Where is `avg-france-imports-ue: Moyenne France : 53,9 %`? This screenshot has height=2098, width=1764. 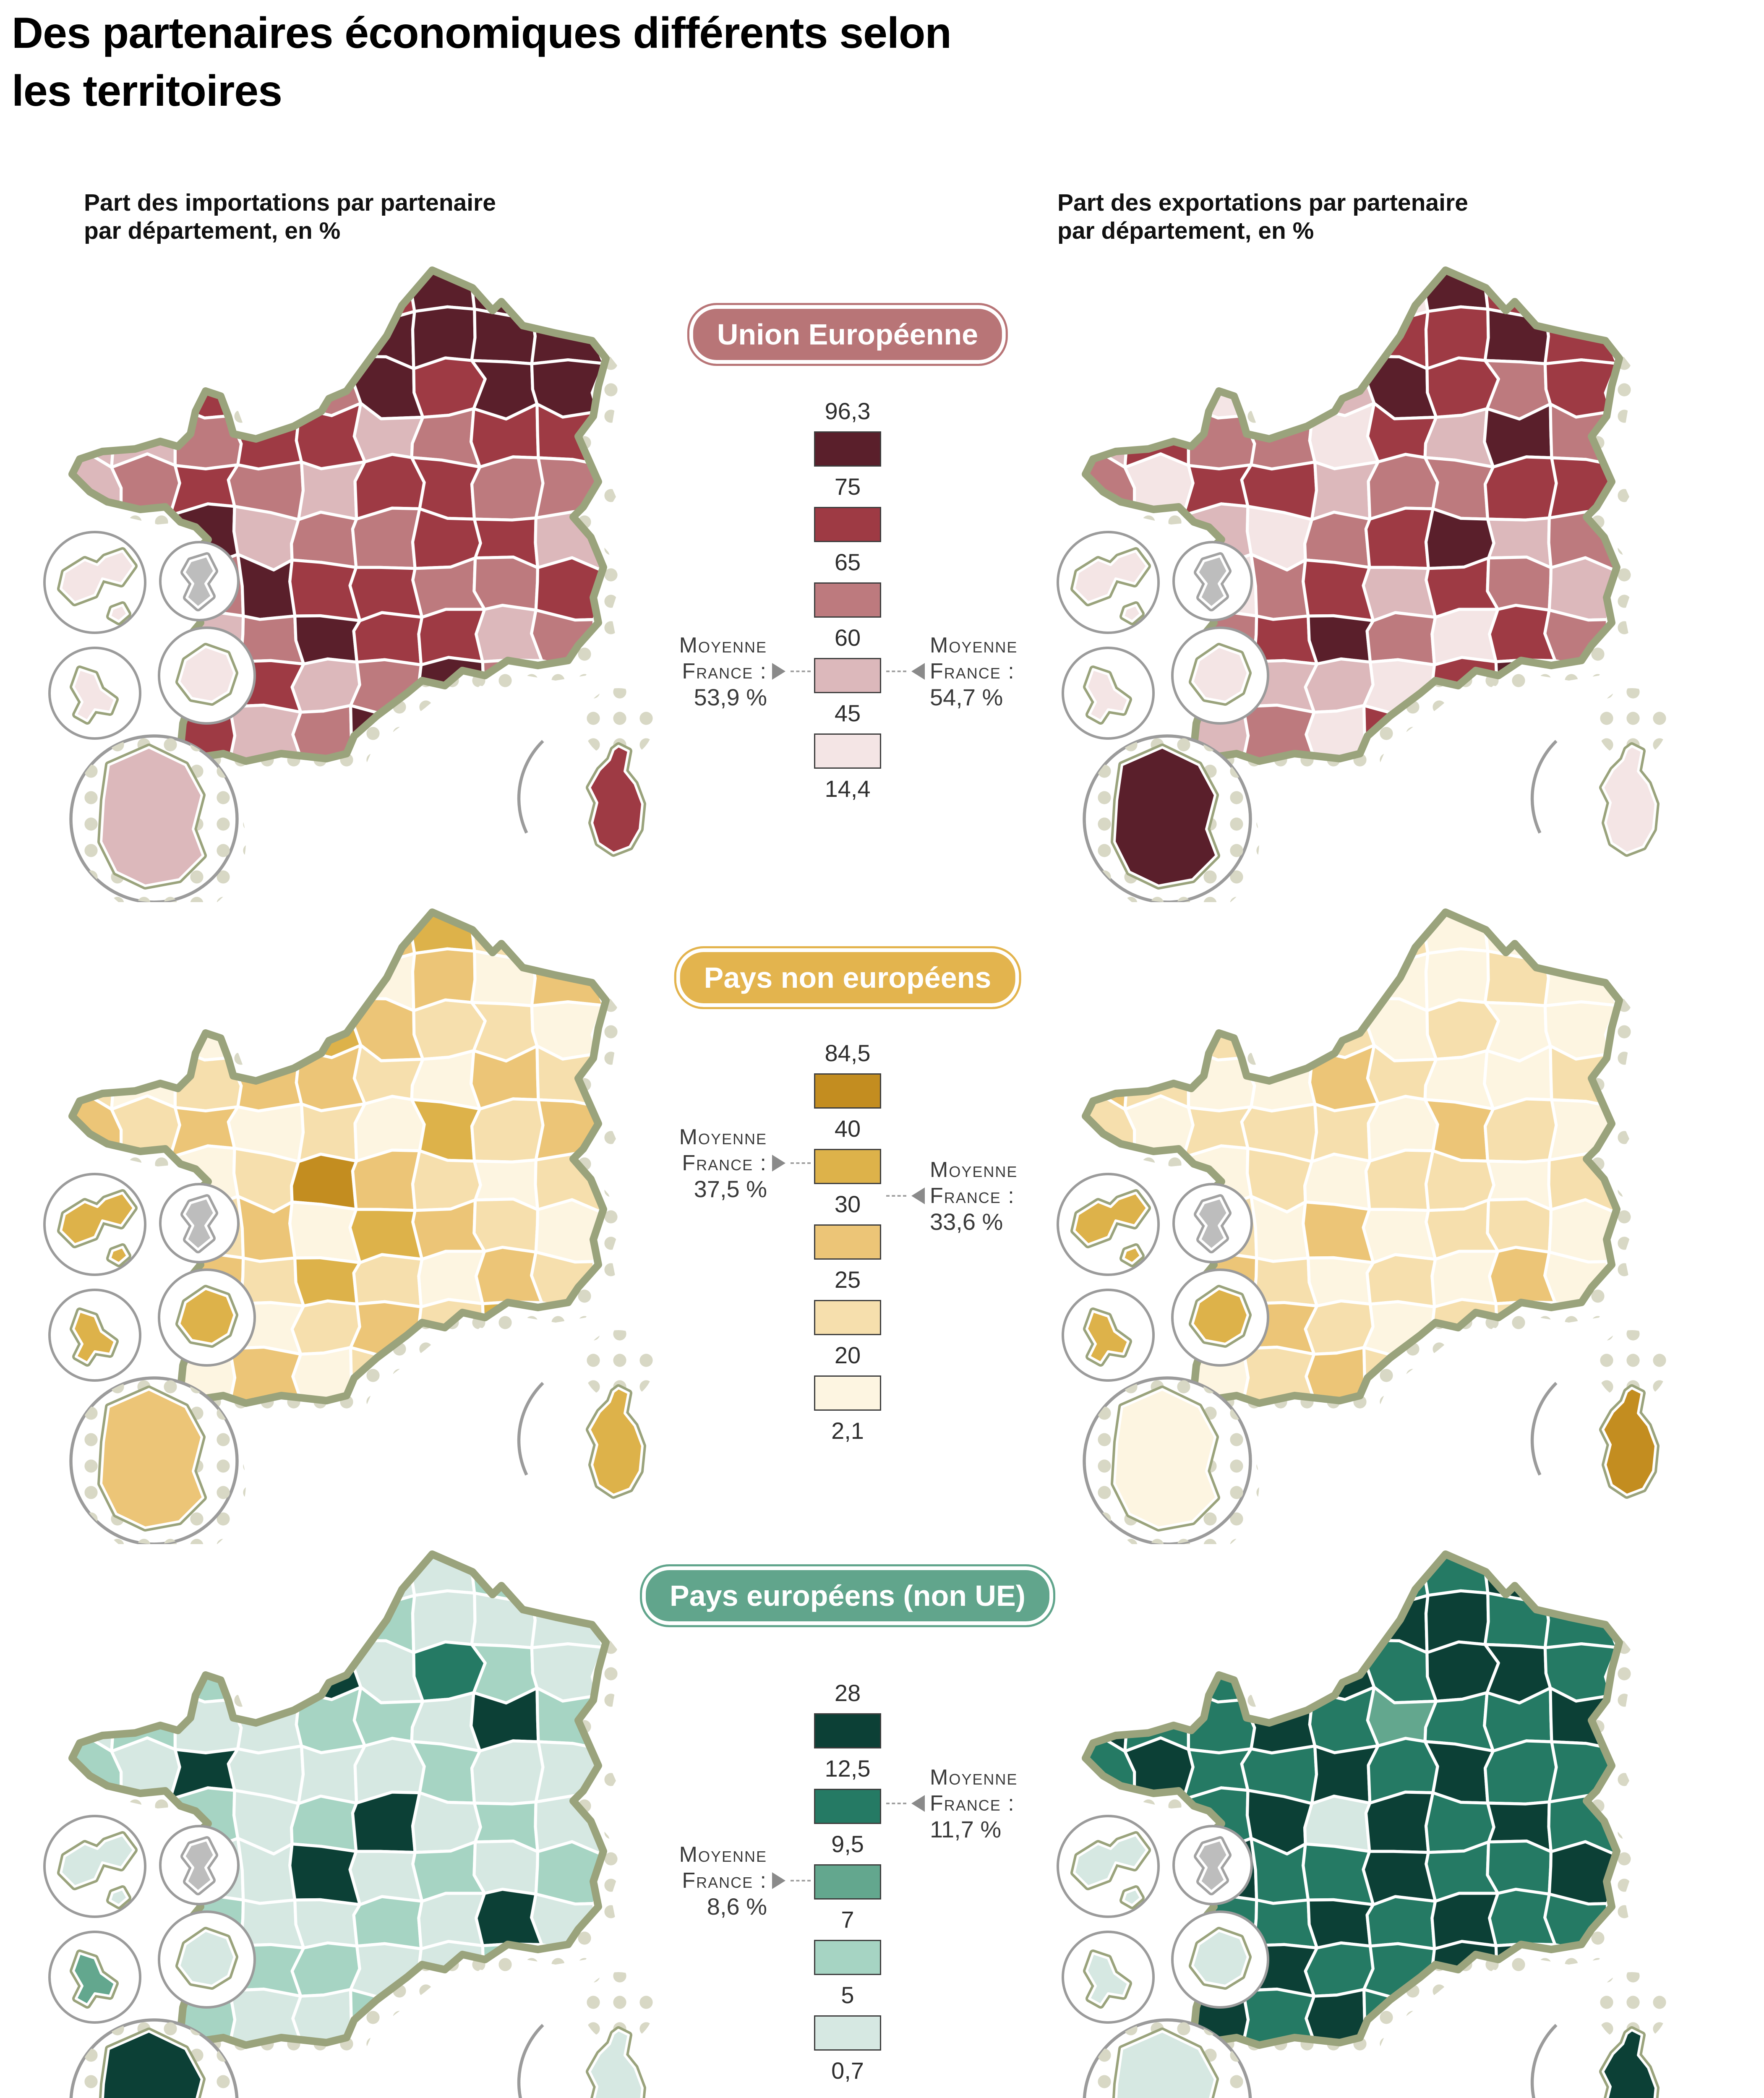
avg-france-imports-ue: Moyenne France : 53,9 % is located at coordinates (745, 671).